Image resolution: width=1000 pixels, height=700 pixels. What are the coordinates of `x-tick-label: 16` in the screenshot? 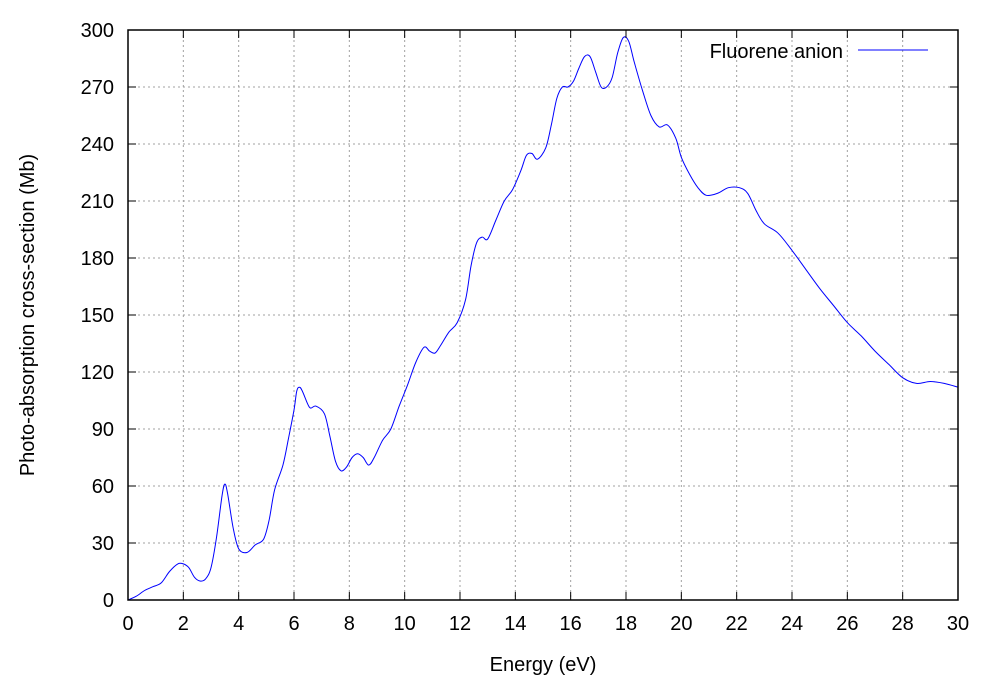 It's located at (571, 624).